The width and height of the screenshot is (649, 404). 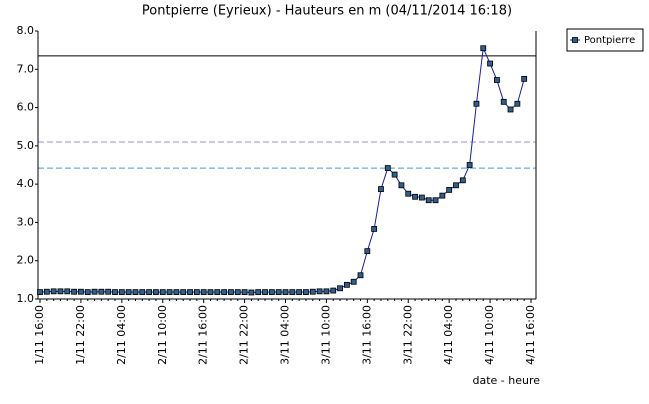 What do you see at coordinates (162, 335) in the screenshot?
I see `x-tick-label: 2/11 10:00` at bounding box center [162, 335].